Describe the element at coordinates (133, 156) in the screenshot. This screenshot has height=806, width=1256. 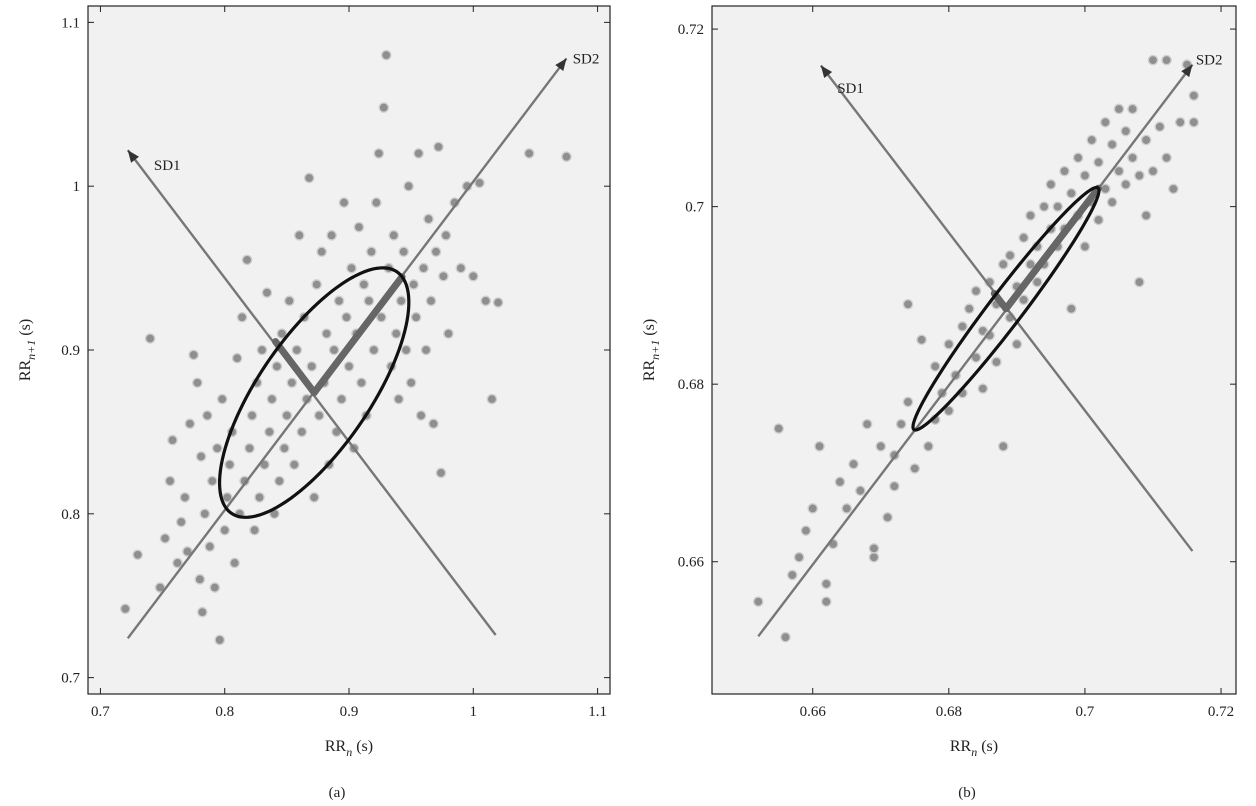
I see `sd1-arrowhead` at that location.